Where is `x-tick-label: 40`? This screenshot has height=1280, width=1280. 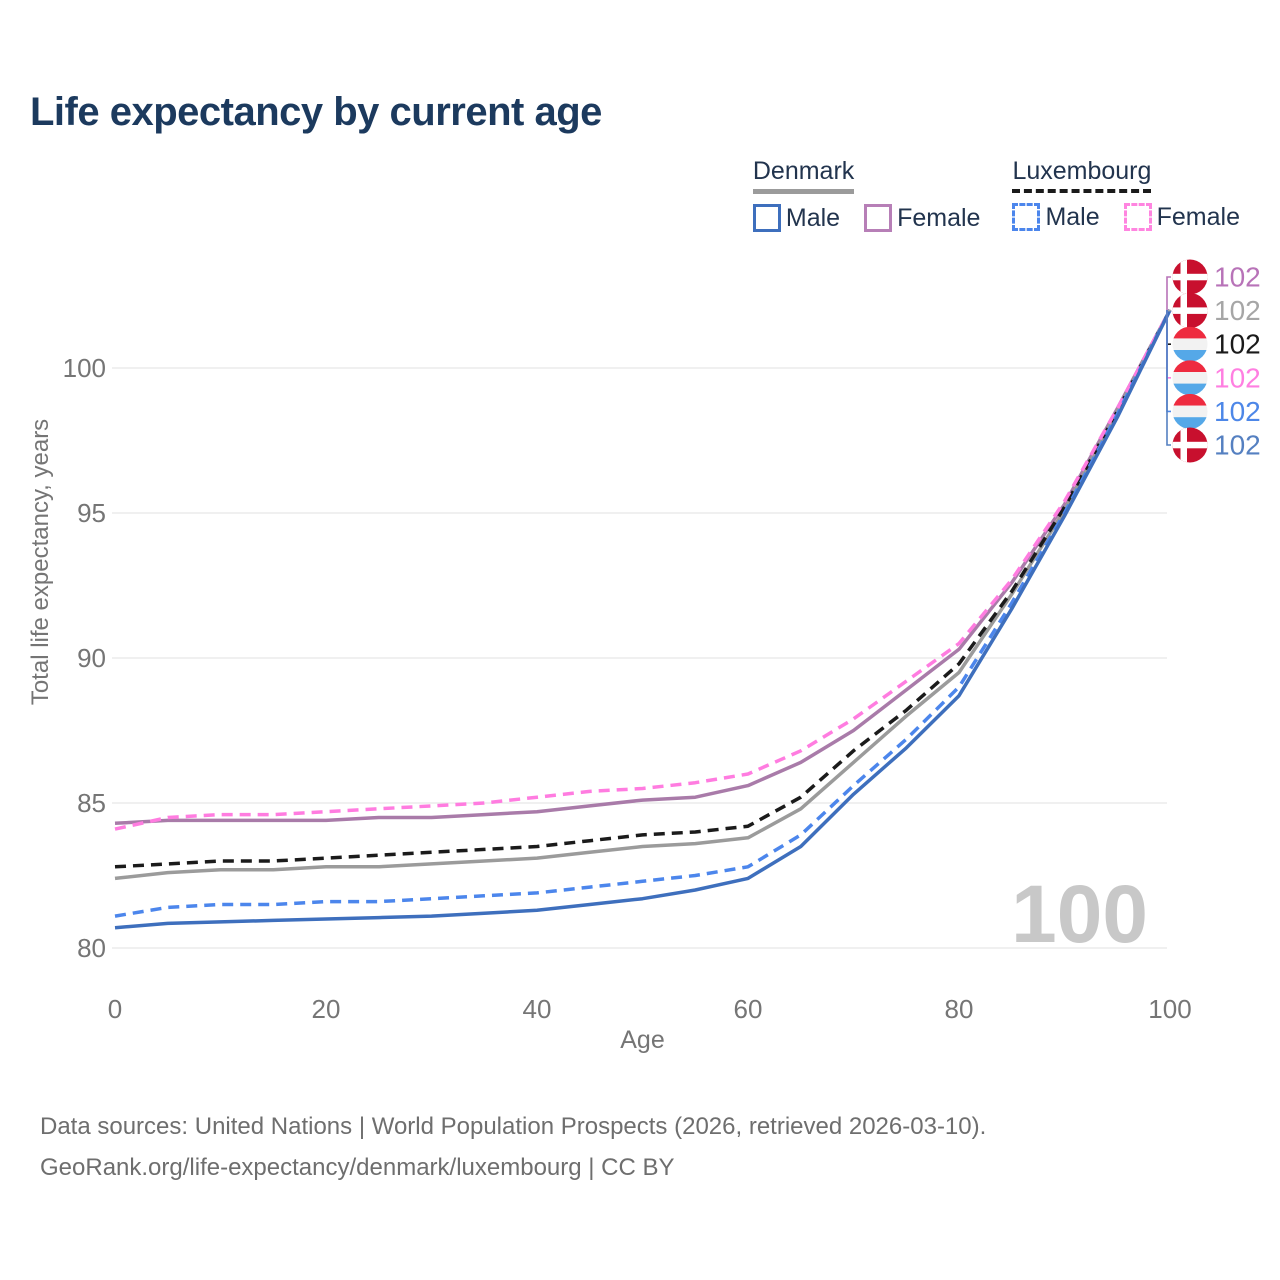 x-tick-label: 40 is located at coordinates (537, 1009).